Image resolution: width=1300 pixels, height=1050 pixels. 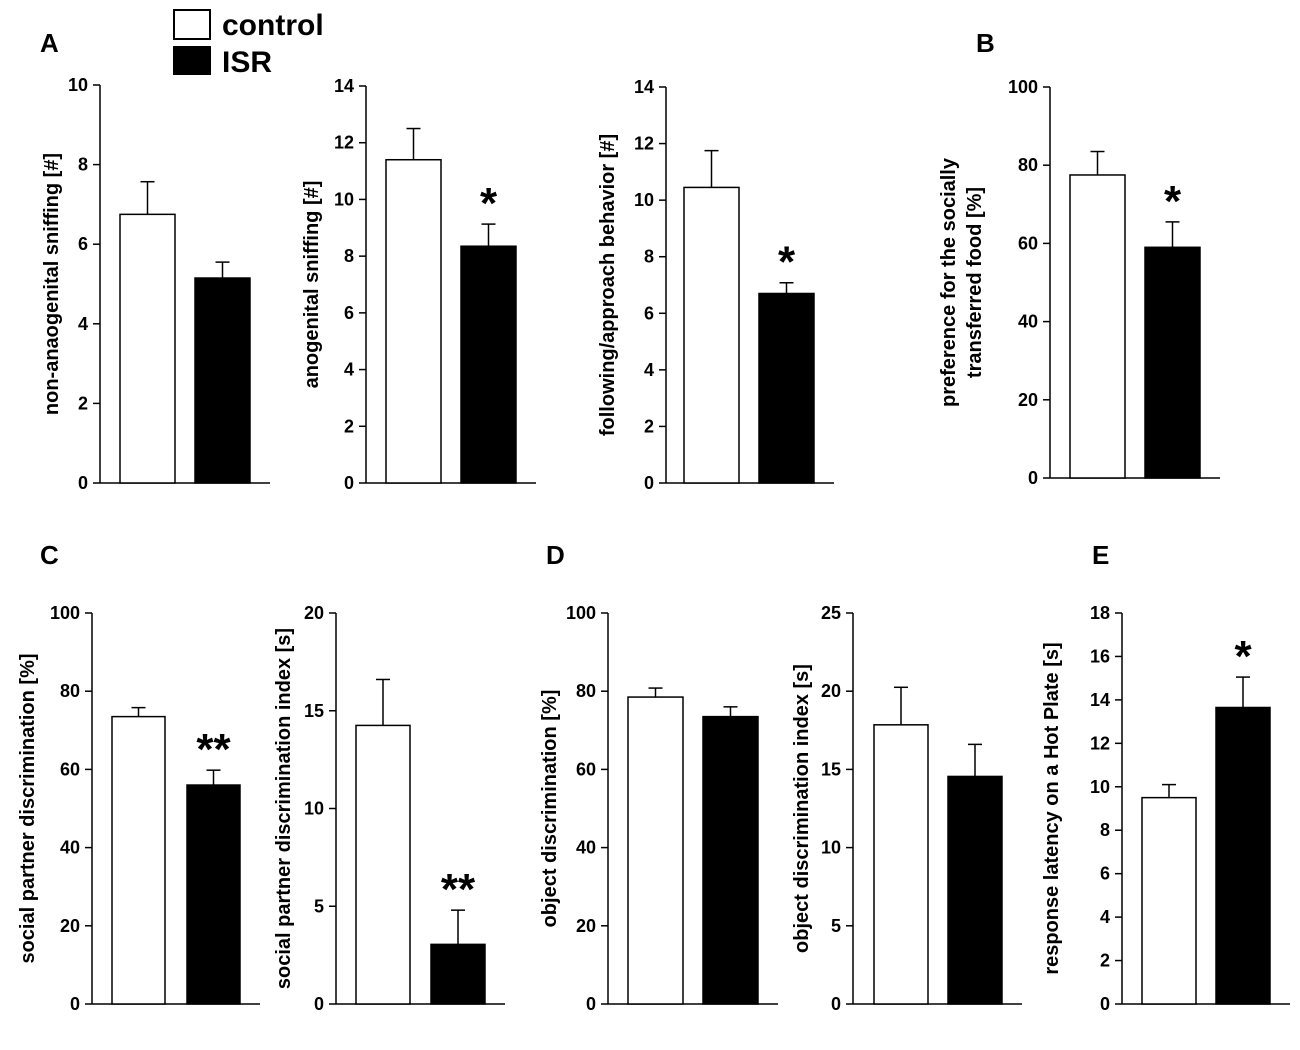 I want to click on panel-label-e: E, so click(x=1100, y=555).